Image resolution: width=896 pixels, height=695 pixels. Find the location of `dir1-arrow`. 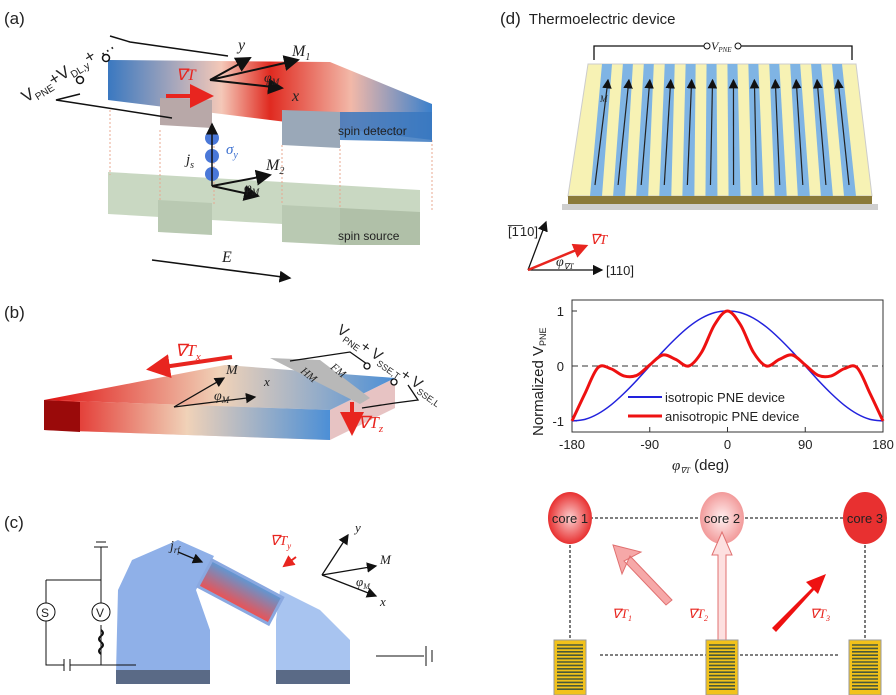

dir1-arrow is located at coordinates (537, 245).